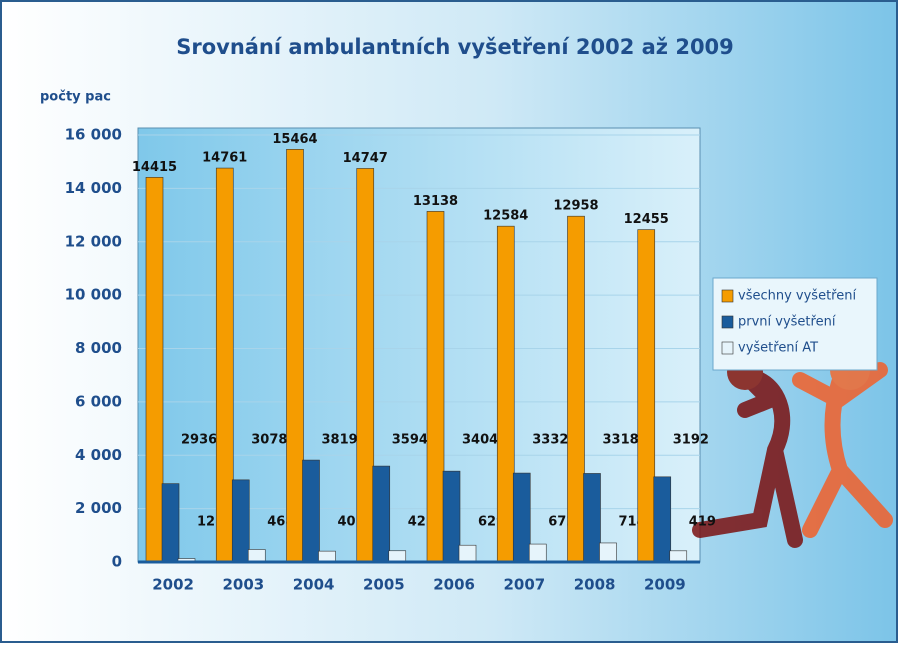 The height and width of the screenshot is (647, 898). I want to click on data-label: 14761, so click(224, 158).